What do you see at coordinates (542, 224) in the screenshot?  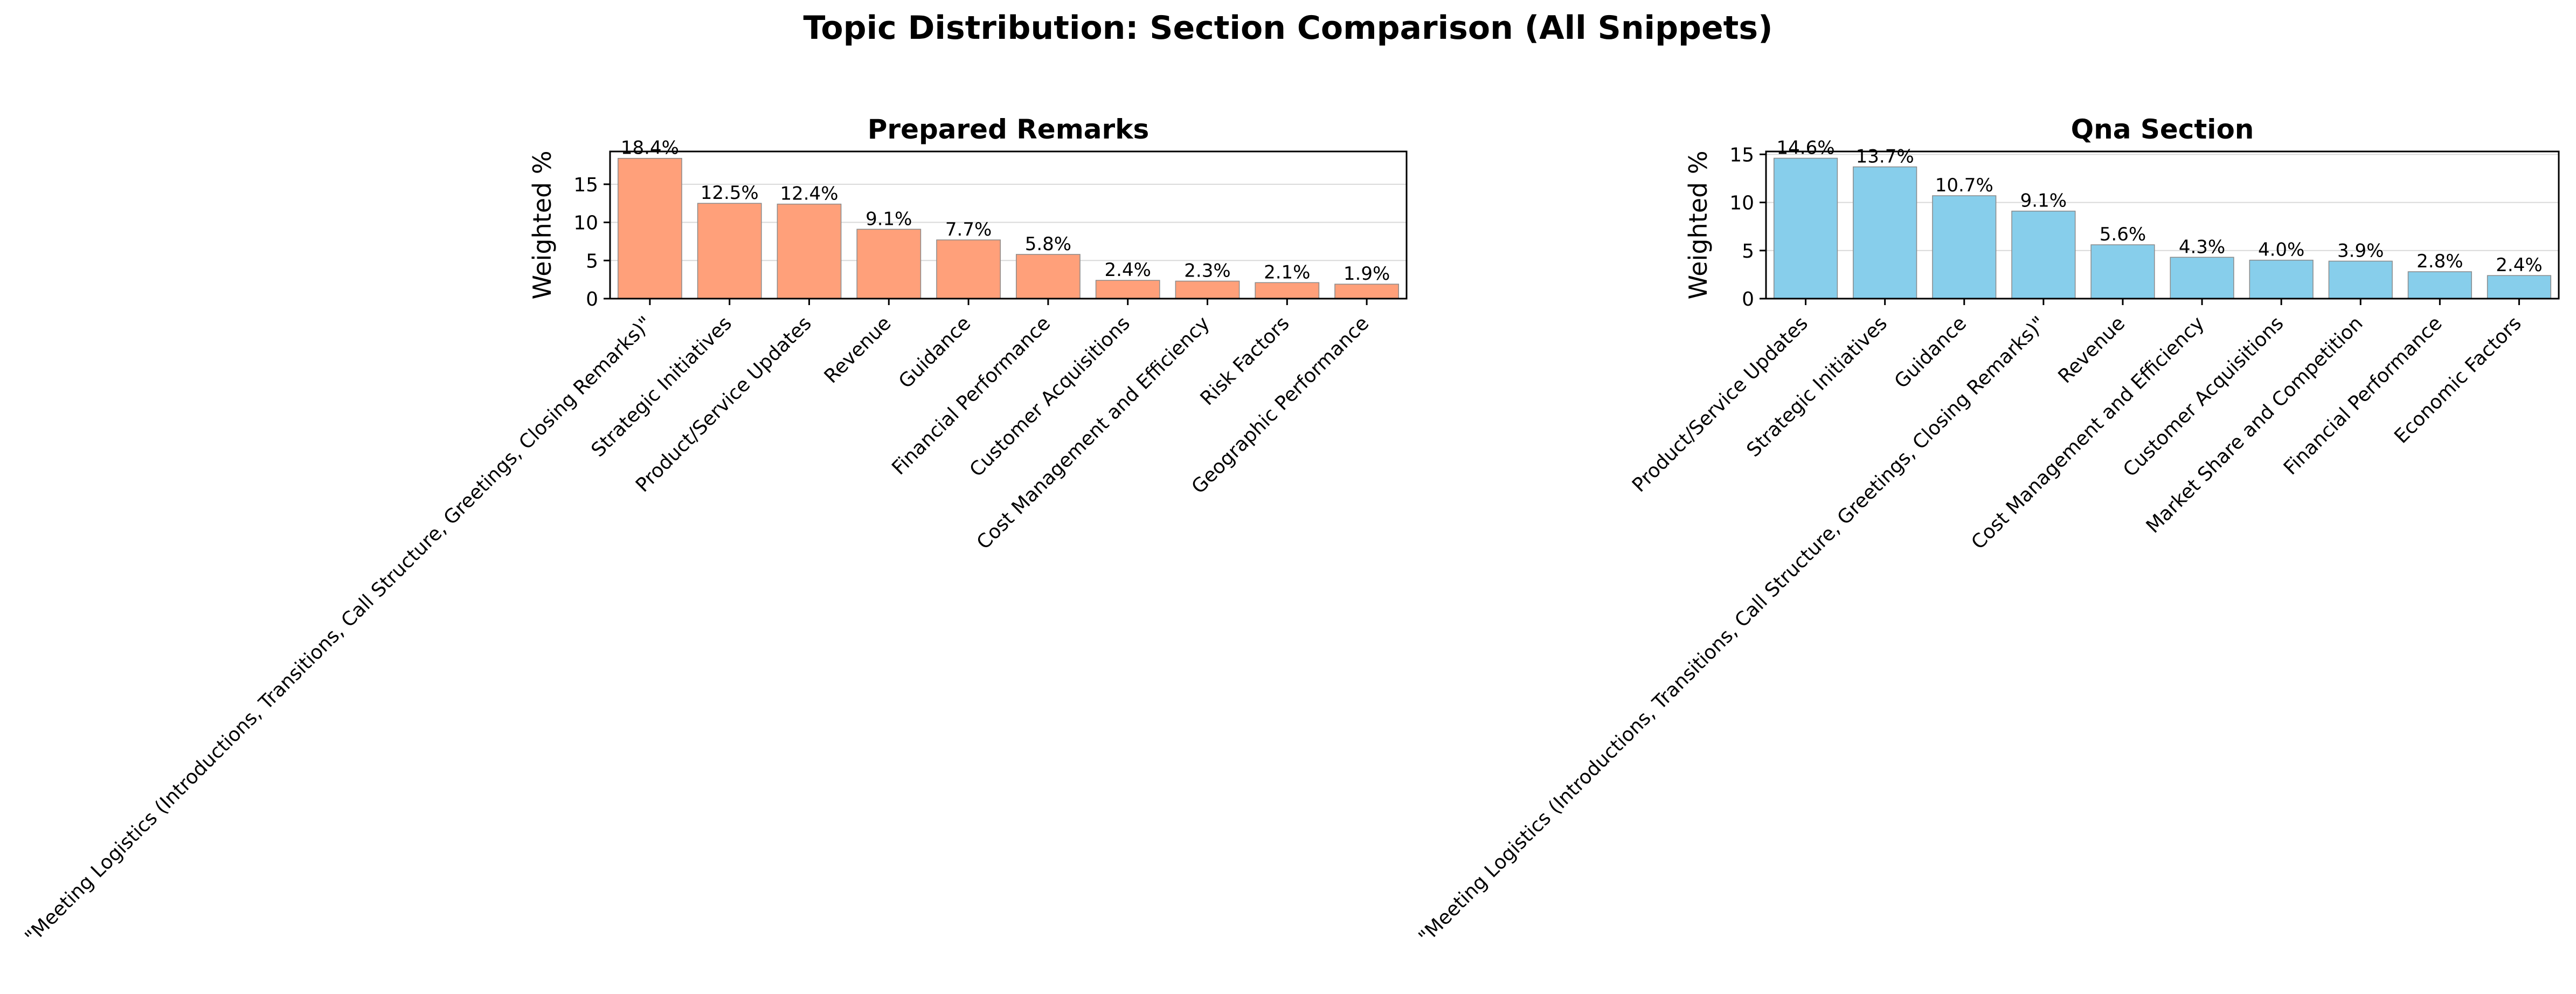 I see `prepared-remarks-y-axis-label: Weighted %` at bounding box center [542, 224].